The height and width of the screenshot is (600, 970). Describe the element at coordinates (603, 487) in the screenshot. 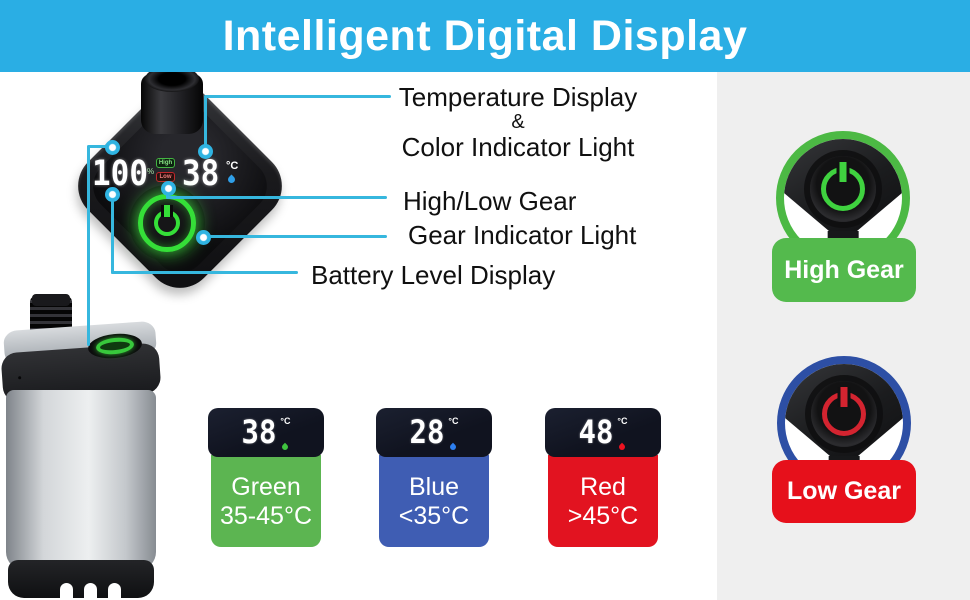

I see `tile-color-name: Red` at that location.